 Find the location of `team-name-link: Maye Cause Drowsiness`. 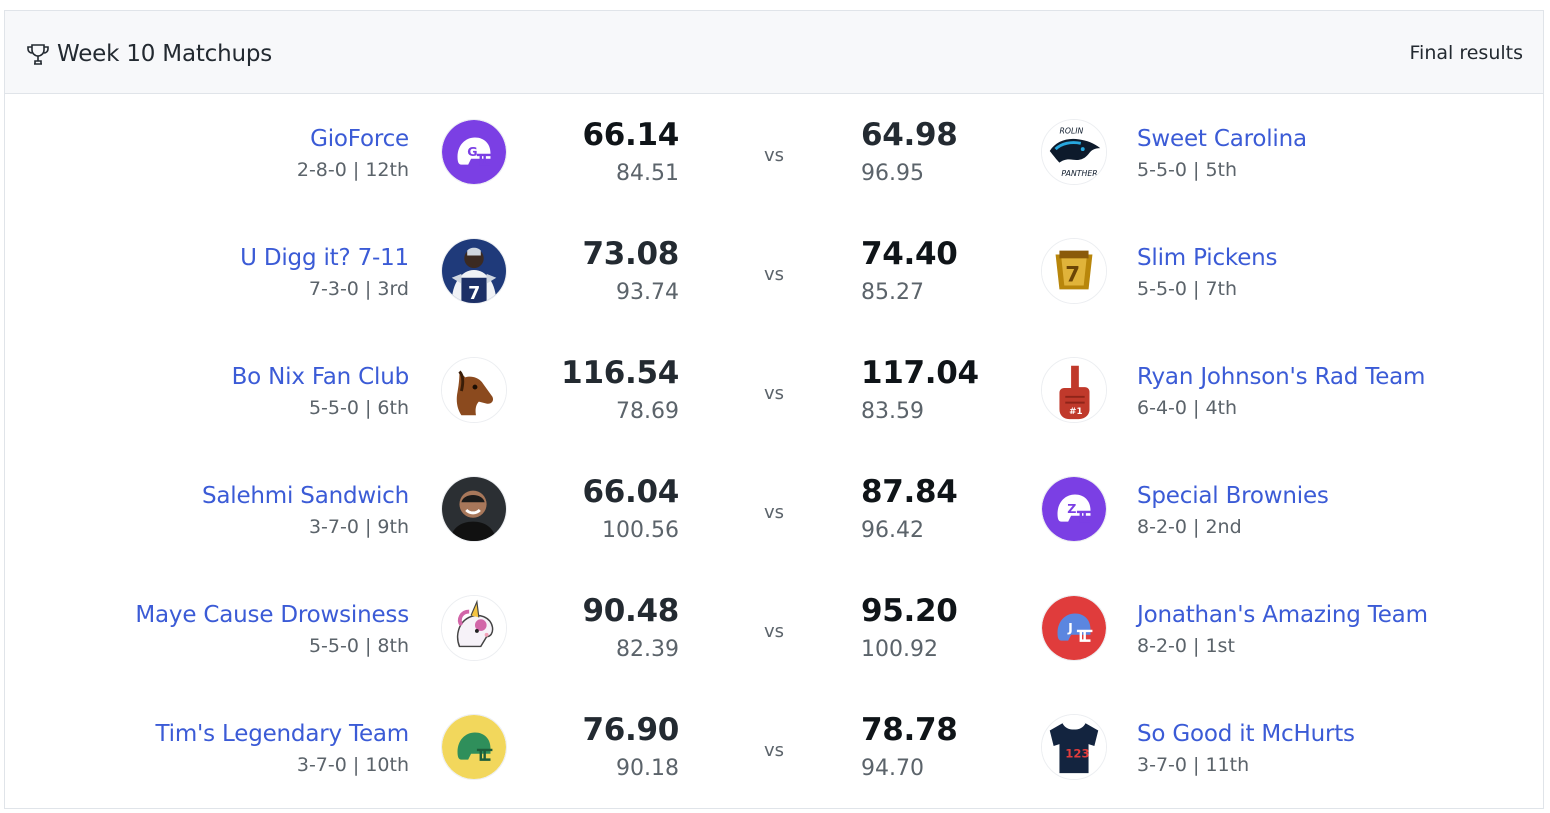

team-name-link: Maye Cause Drowsiness is located at coordinates (272, 615).